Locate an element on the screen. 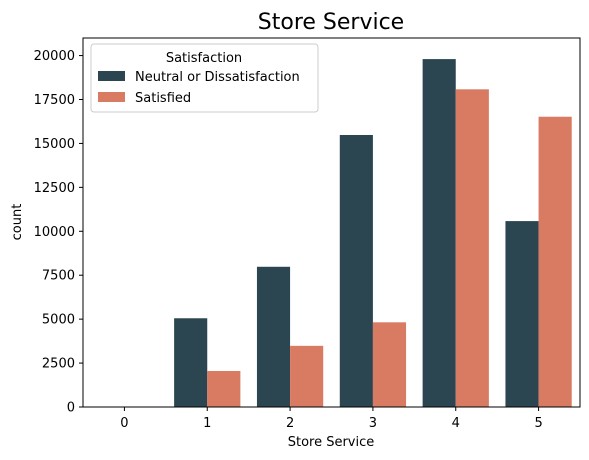  x-axis-ticks: 0 1 2 3 4 5 is located at coordinates (331, 419).